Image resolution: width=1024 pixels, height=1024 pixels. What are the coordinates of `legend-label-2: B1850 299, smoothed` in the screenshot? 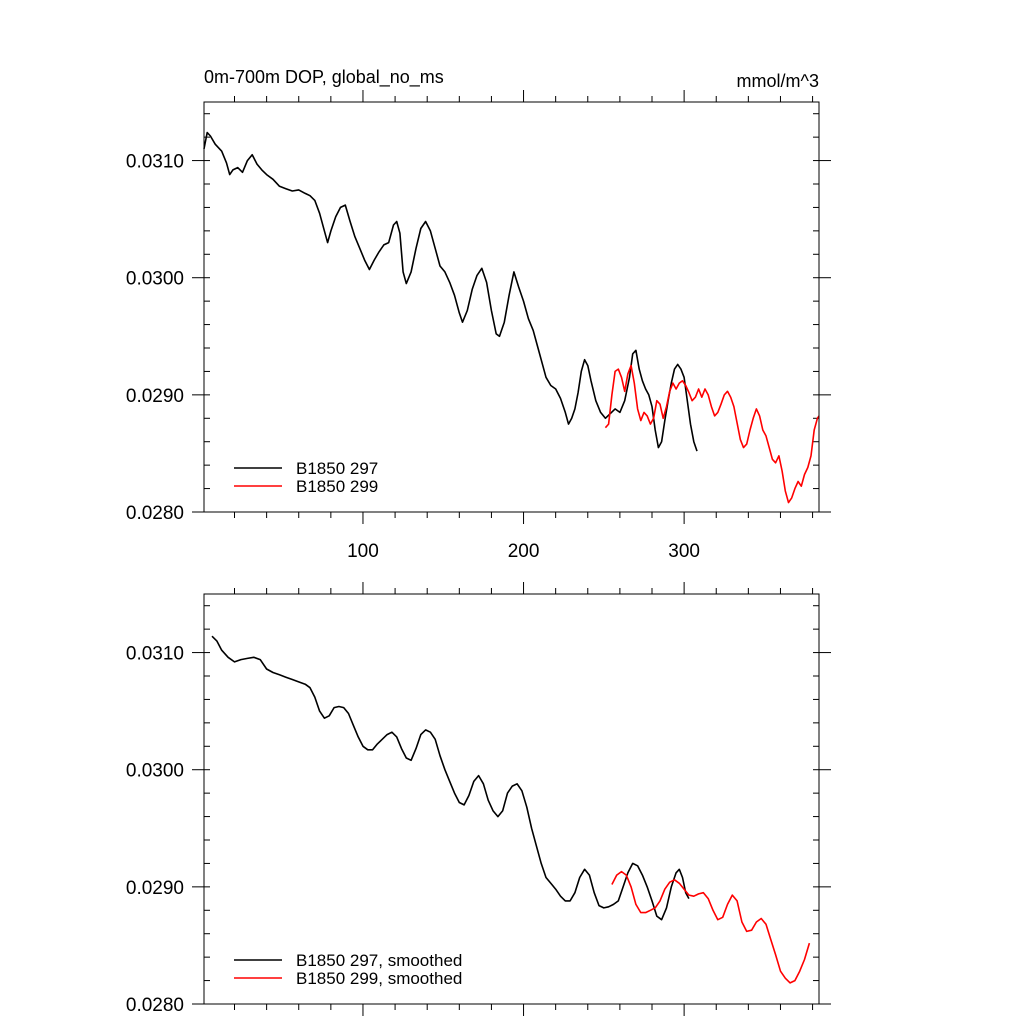 It's located at (379, 978).